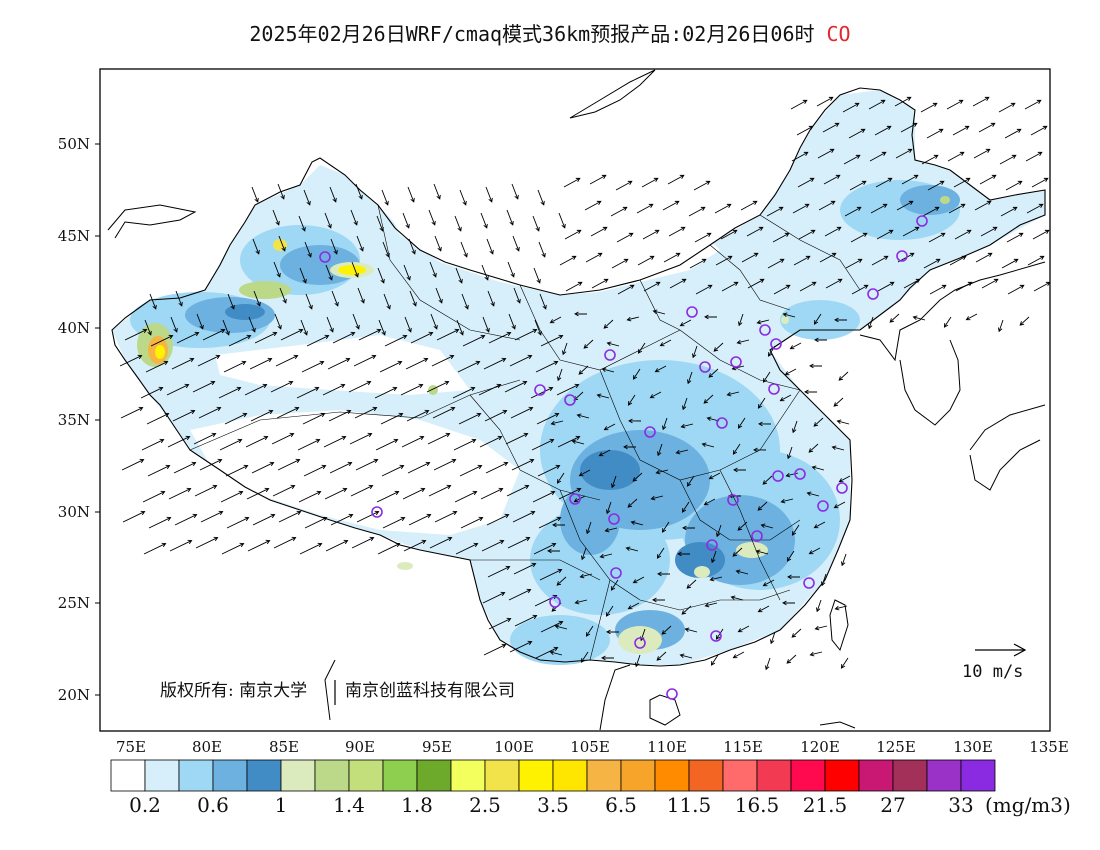  I want to click on colorbar-label: 6.5, so click(621, 805).